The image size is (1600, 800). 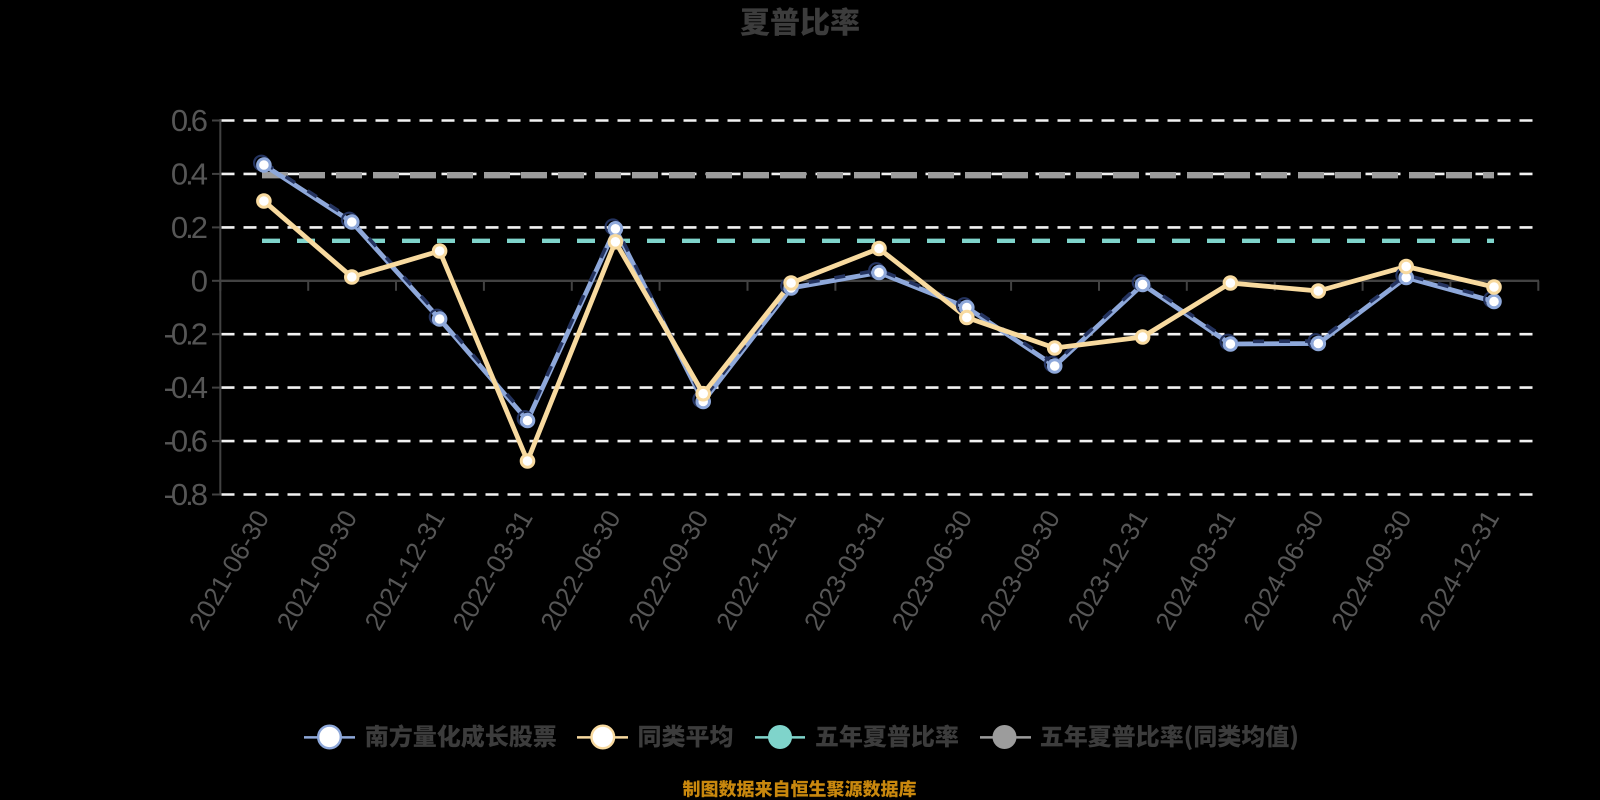 What do you see at coordinates (185, 334) in the screenshot?
I see `svg-text: -0.2` at bounding box center [185, 334].